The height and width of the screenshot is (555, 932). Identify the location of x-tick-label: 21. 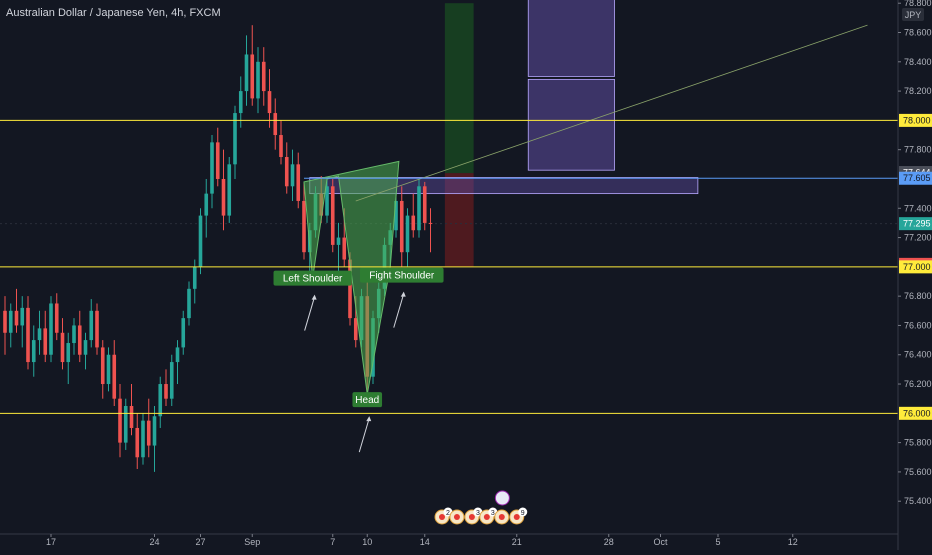
(517, 542).